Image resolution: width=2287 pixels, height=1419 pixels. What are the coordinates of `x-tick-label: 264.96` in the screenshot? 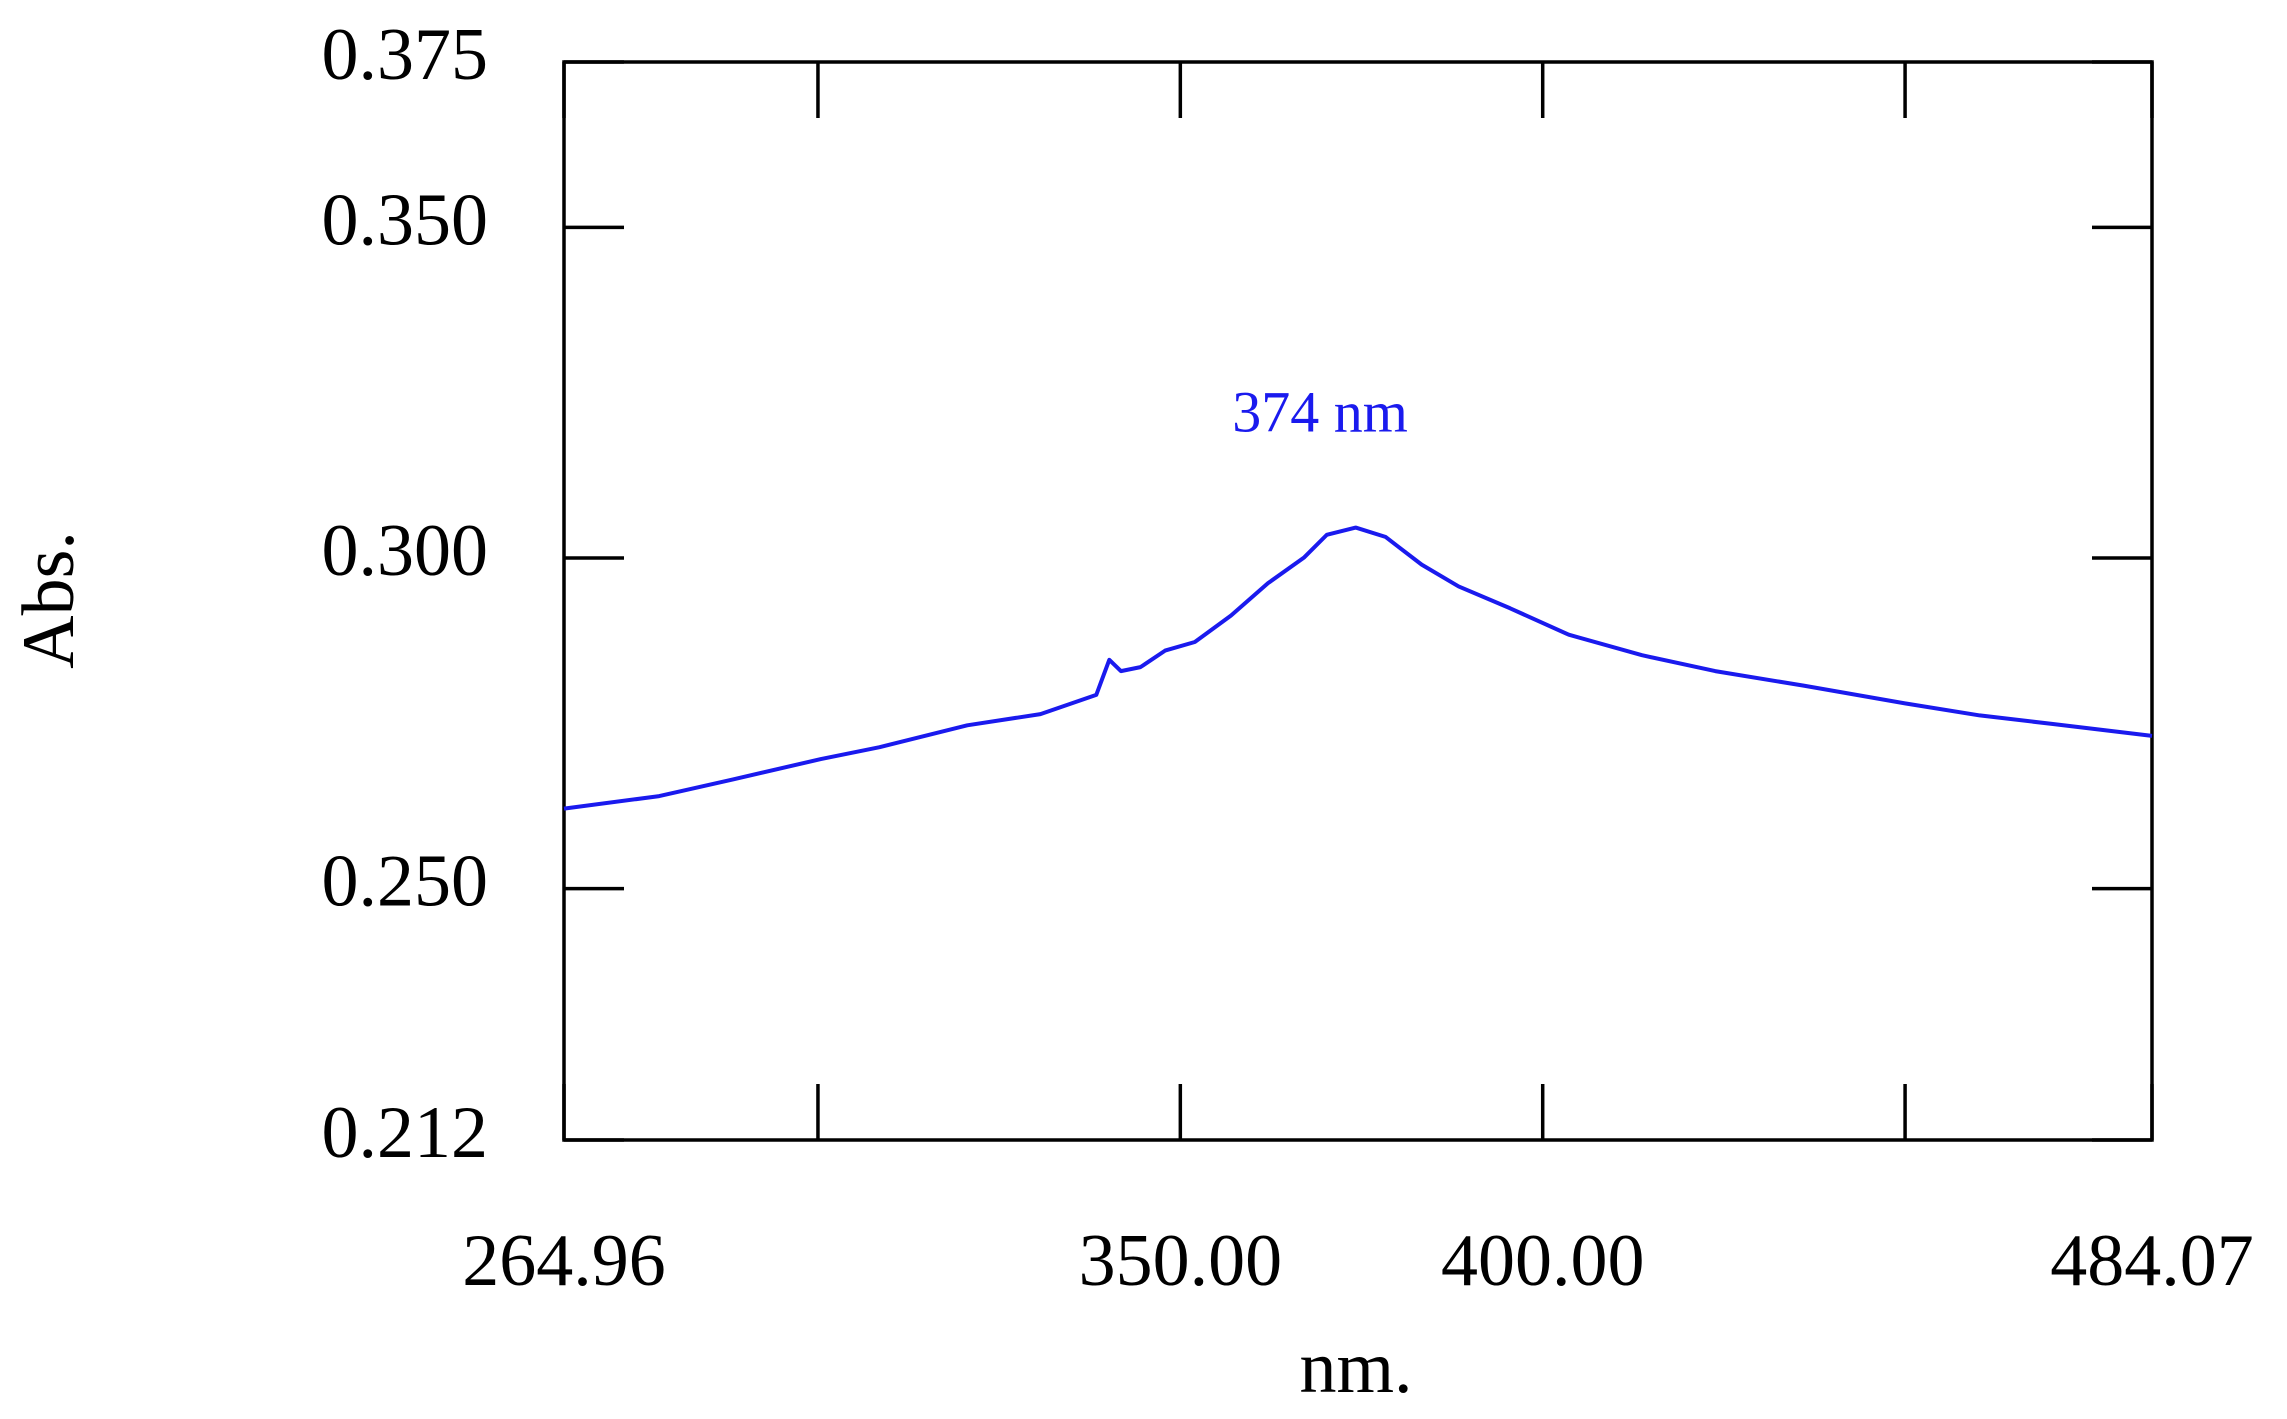 It's located at (564, 1261).